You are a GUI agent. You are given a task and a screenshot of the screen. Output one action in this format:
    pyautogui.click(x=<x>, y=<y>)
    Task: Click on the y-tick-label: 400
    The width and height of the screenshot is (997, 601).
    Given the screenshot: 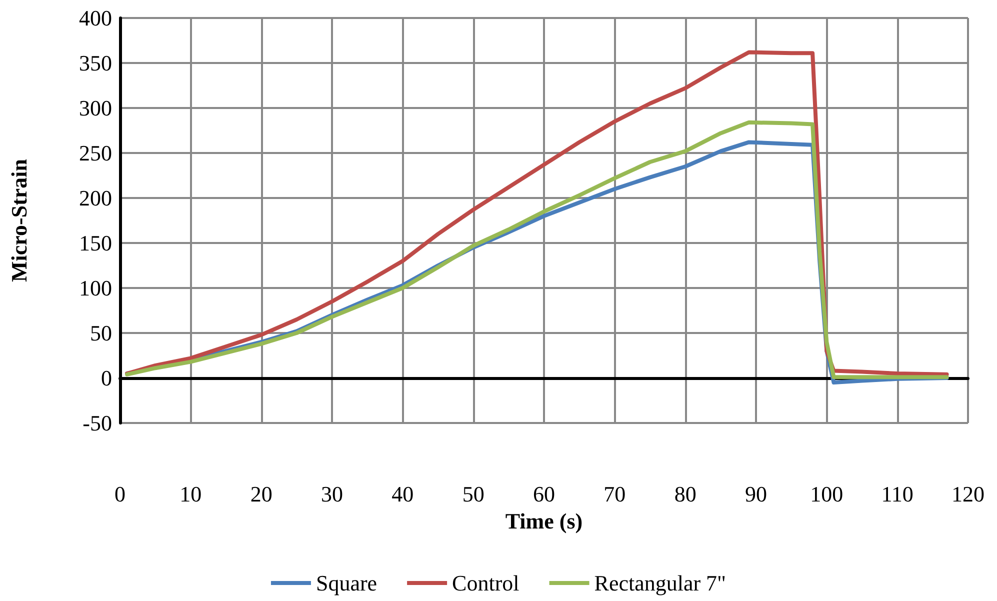 What is the action you would take?
    pyautogui.click(x=95, y=18)
    